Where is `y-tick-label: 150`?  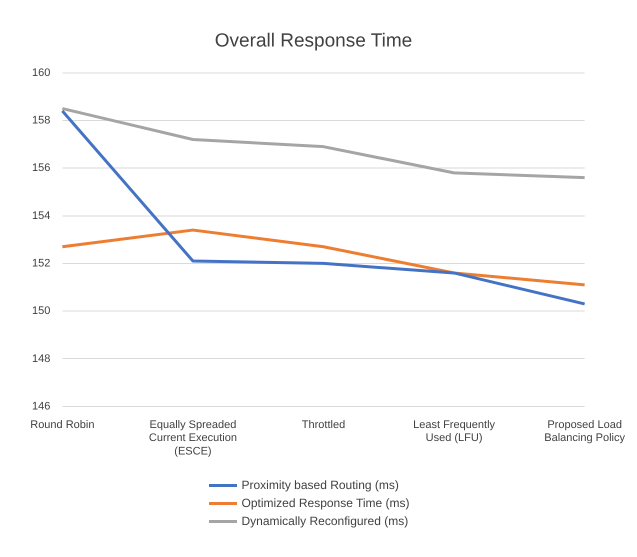
y-tick-label: 150 is located at coordinates (41, 311).